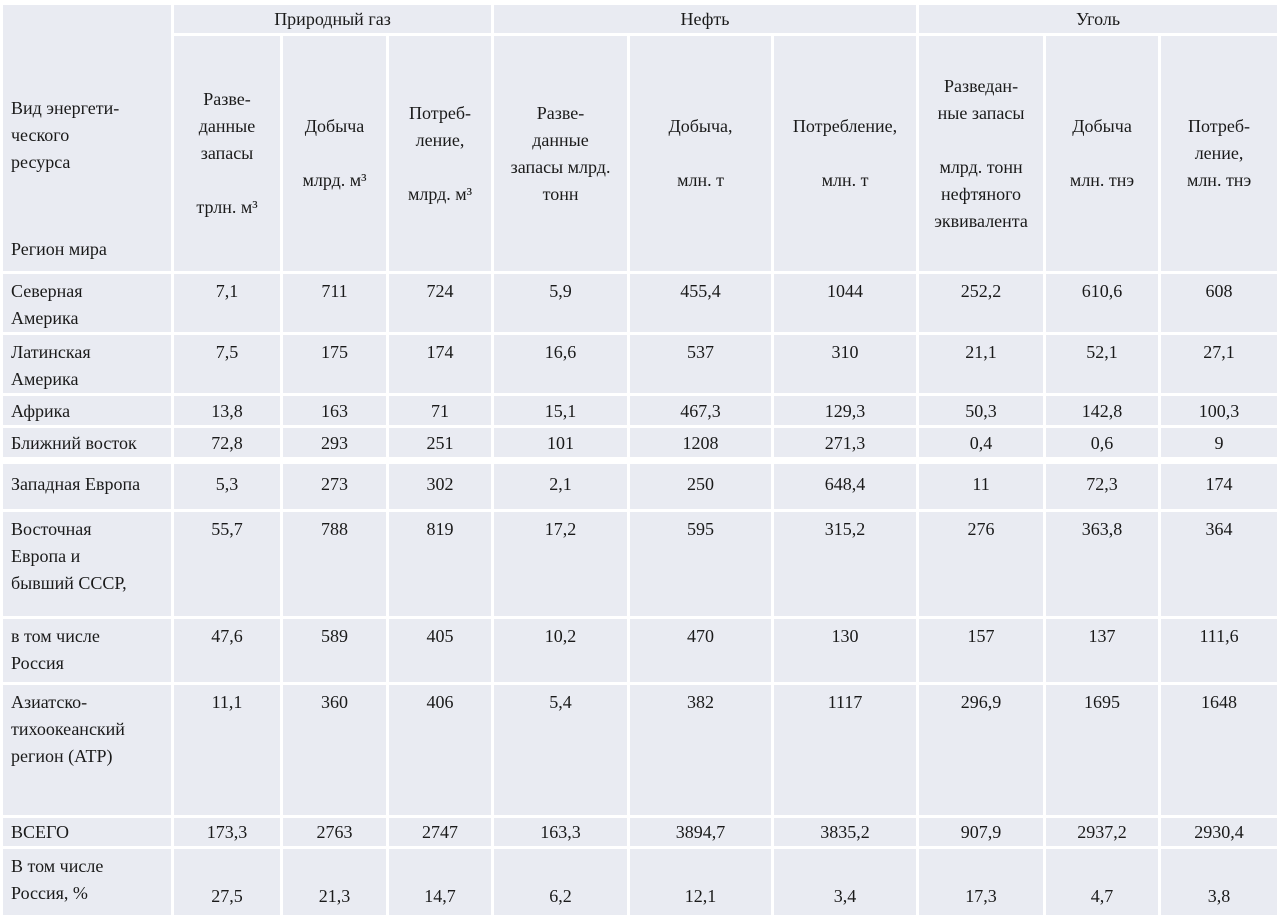 Image resolution: width=1280 pixels, height=923 pixels. What do you see at coordinates (561, 364) in the screenshot?
I see `value-cell: 16,6` at bounding box center [561, 364].